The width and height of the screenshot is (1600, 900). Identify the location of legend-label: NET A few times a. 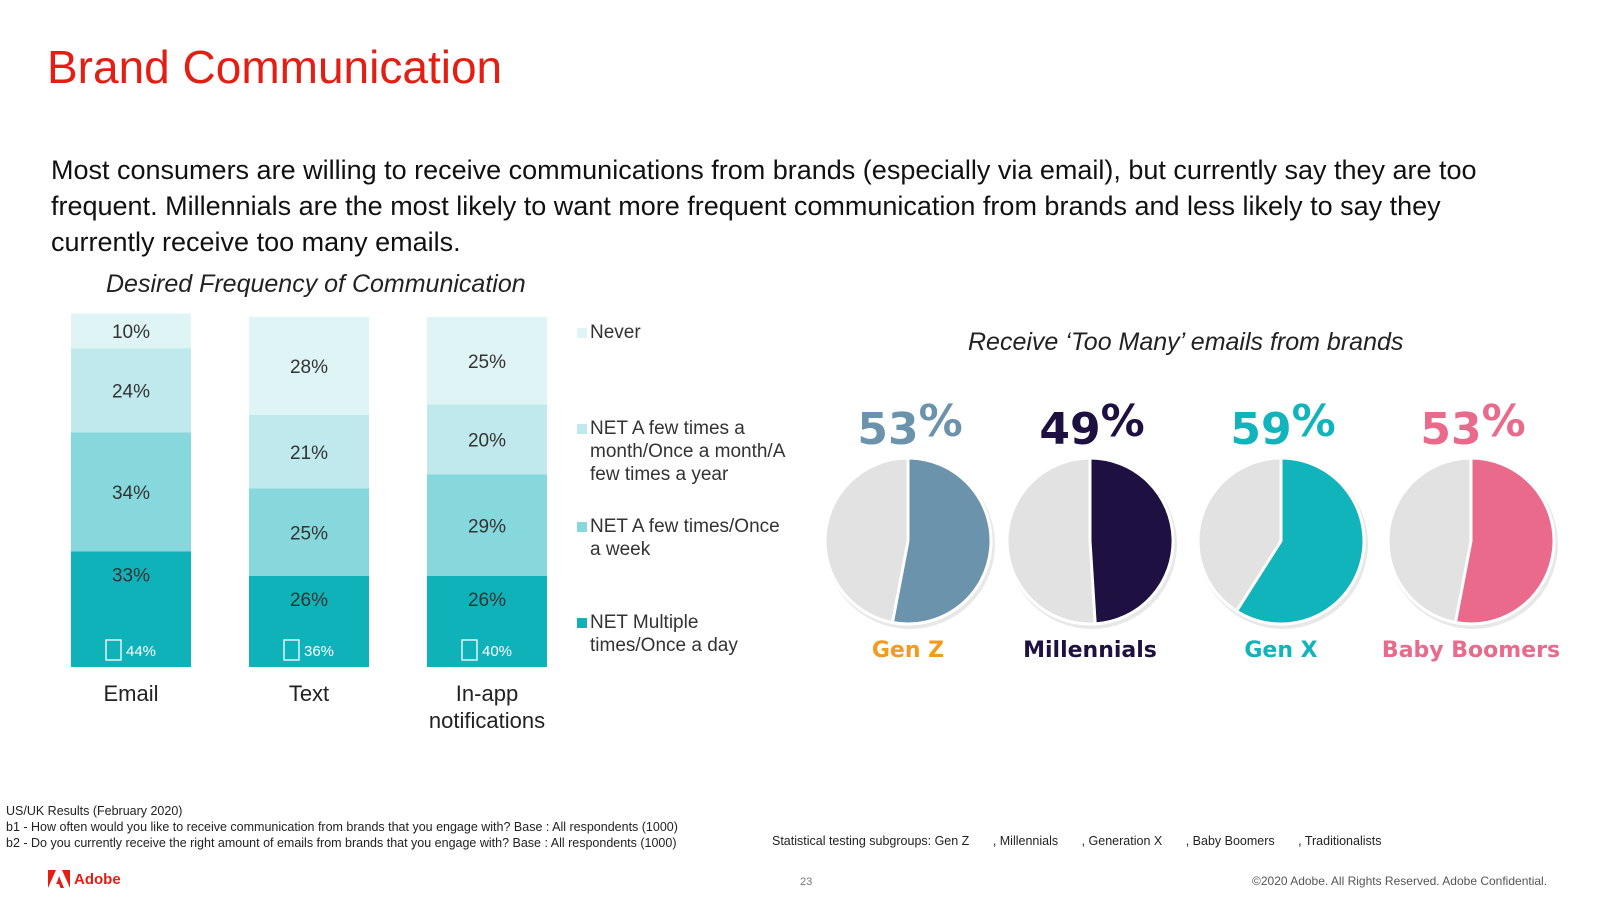
(667, 428).